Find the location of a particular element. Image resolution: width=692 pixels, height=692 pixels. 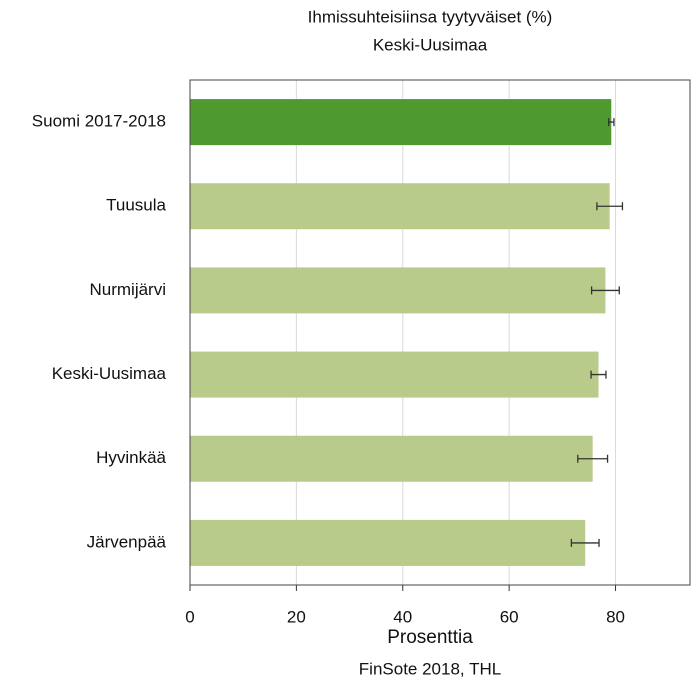

chart-subtitle: Keski-Uusimaa is located at coordinates (430, 44).